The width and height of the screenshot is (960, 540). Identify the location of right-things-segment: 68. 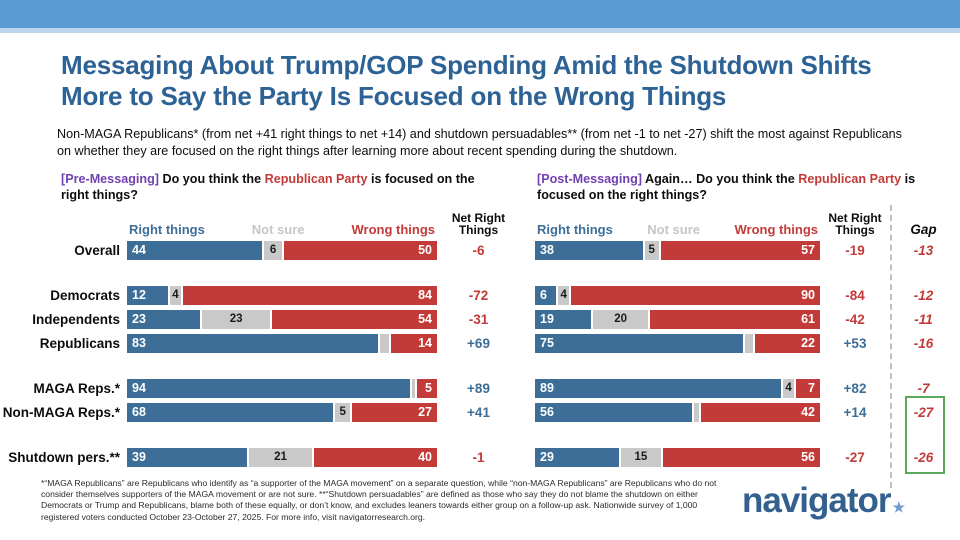
(230, 412).